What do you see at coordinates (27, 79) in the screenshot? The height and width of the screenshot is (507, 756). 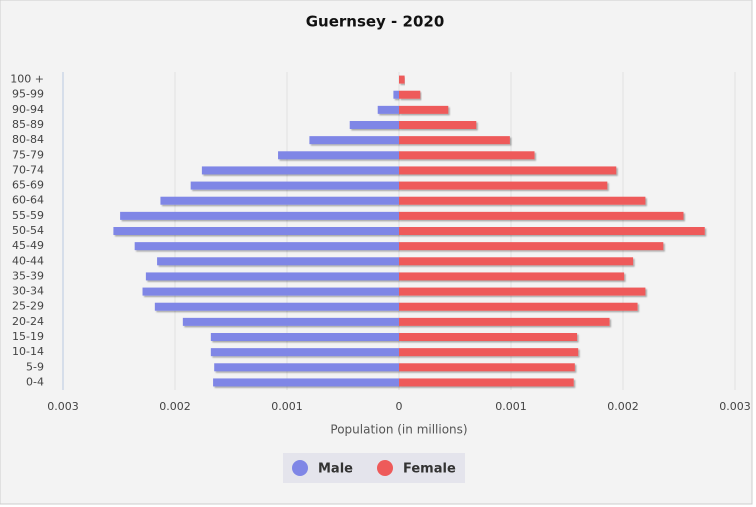 I see `y-tick-label: 100 +` at bounding box center [27, 79].